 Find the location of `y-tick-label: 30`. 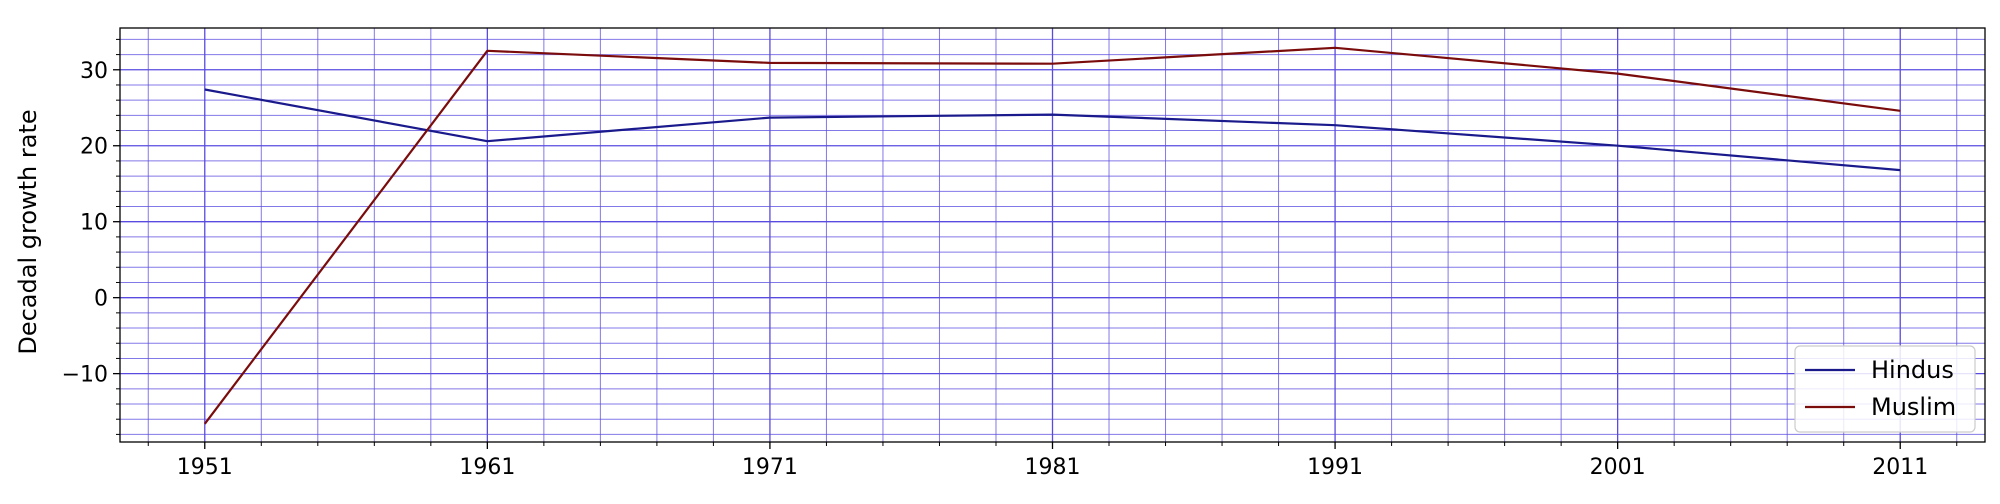

y-tick-label: 30 is located at coordinates (94, 71).